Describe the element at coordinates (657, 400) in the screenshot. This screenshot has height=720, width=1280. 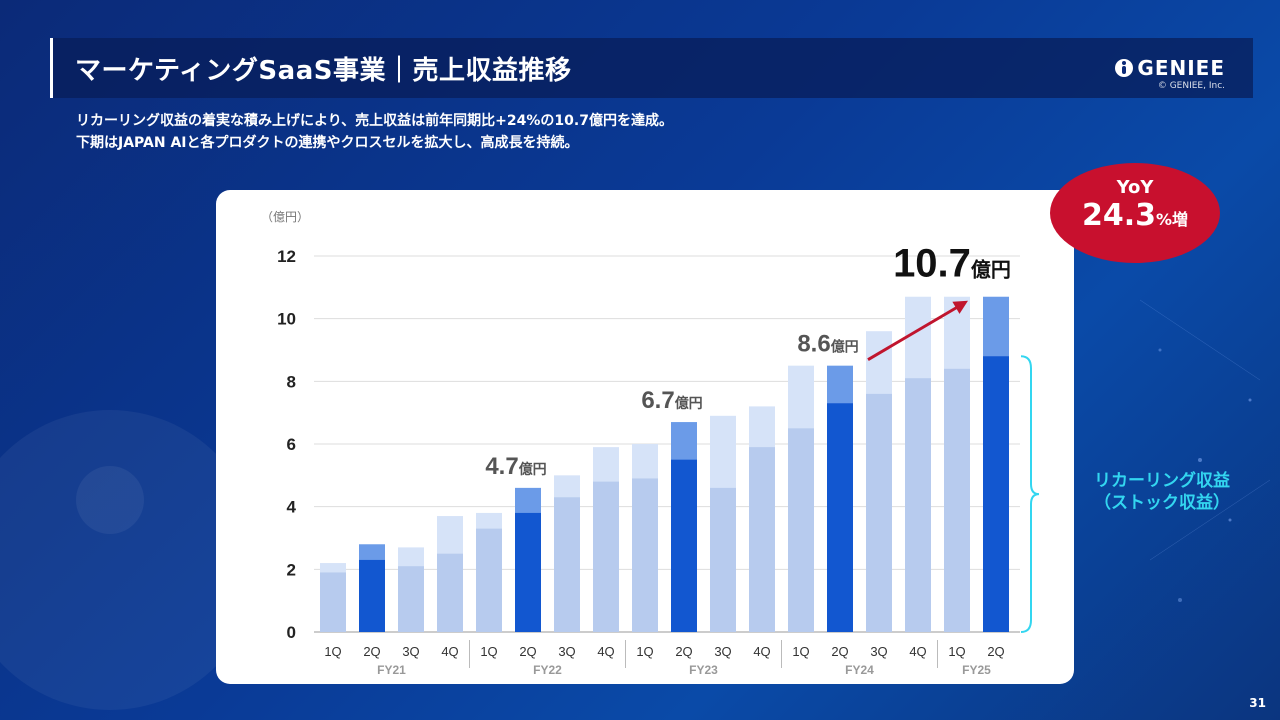
I see `annotation-value: 6.7` at that location.